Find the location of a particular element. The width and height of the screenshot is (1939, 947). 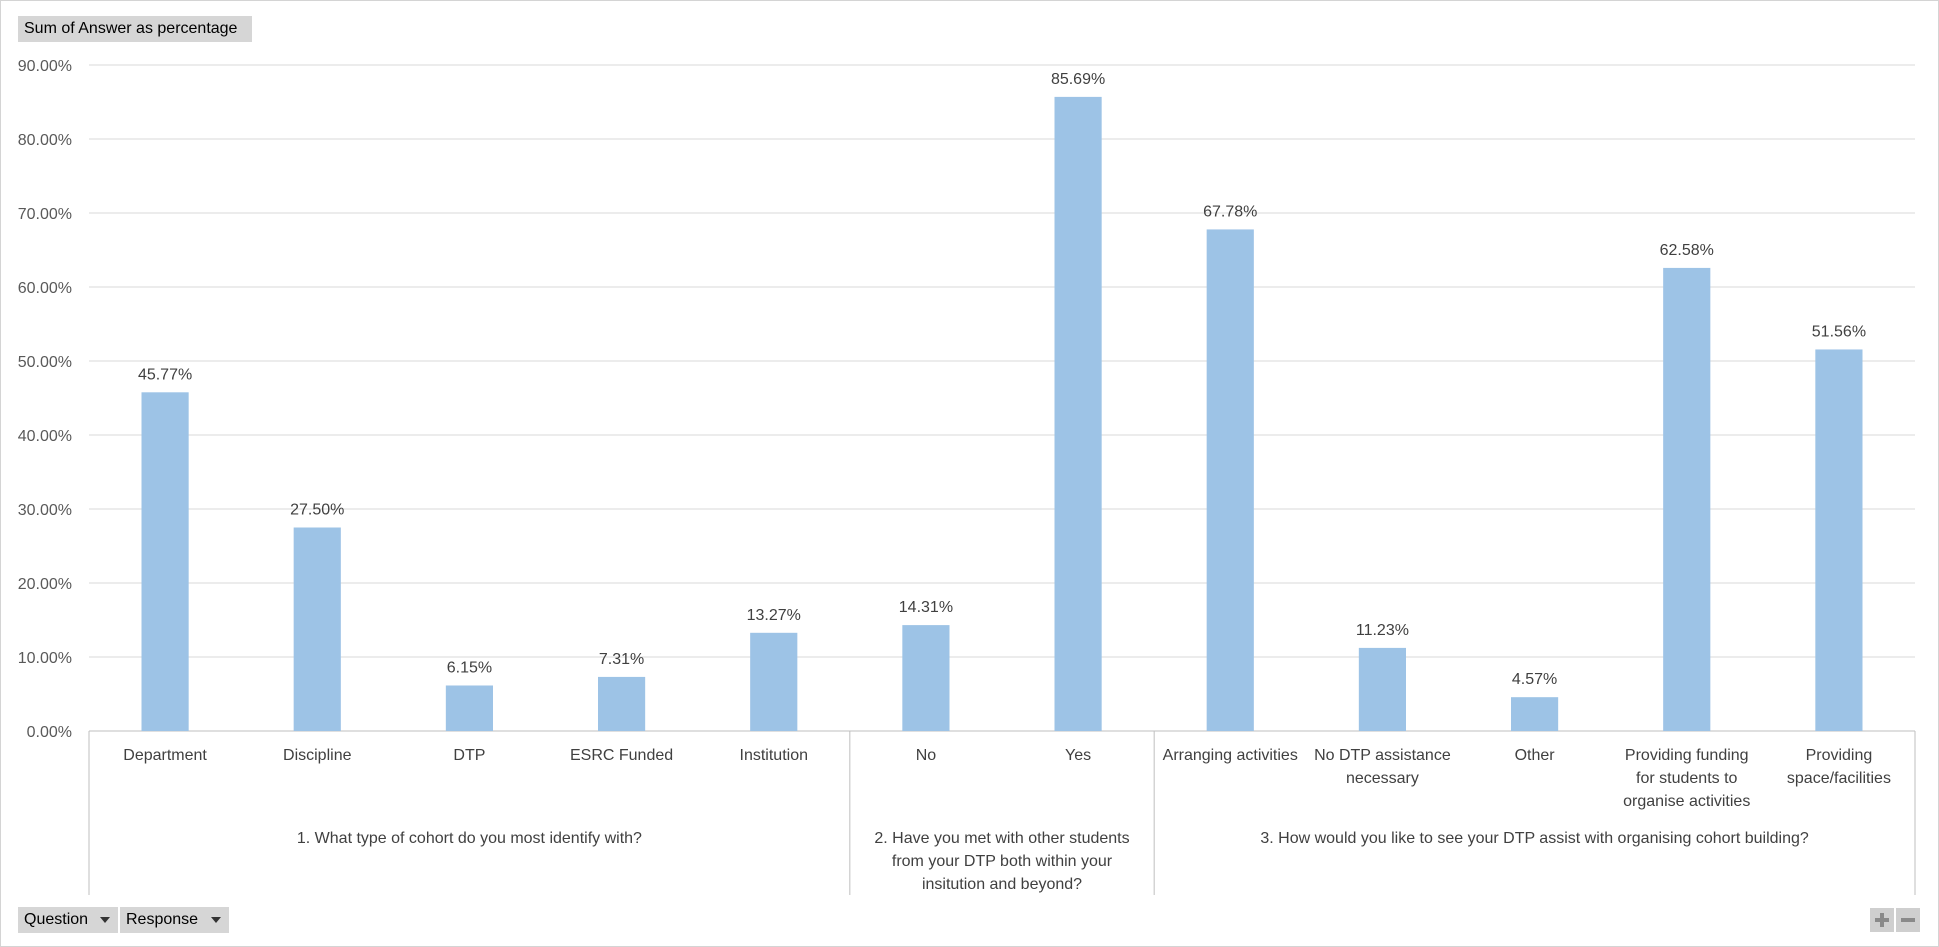

y-tick-label: 90.00% is located at coordinates (45, 66).